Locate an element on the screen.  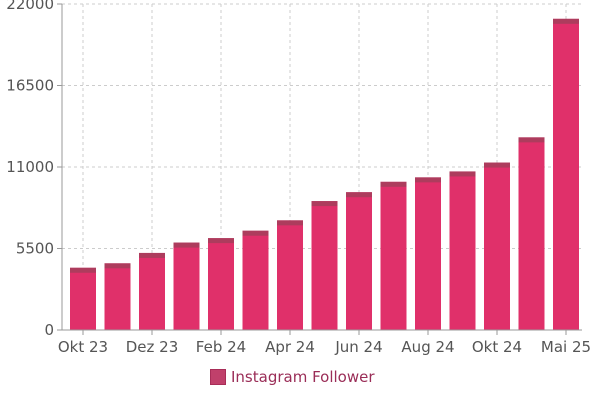
y-axis-ticks: 0 5500 11000 16500 22000 is located at coordinates (34, 169).